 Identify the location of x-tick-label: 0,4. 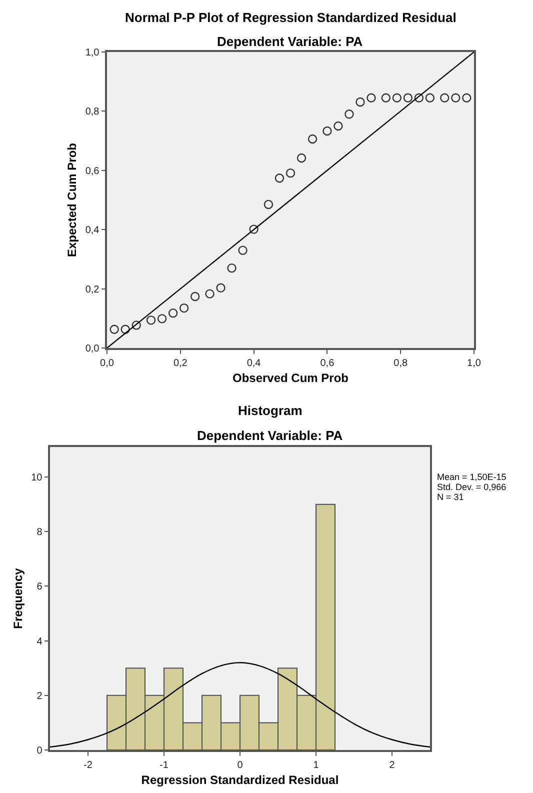
(254, 363).